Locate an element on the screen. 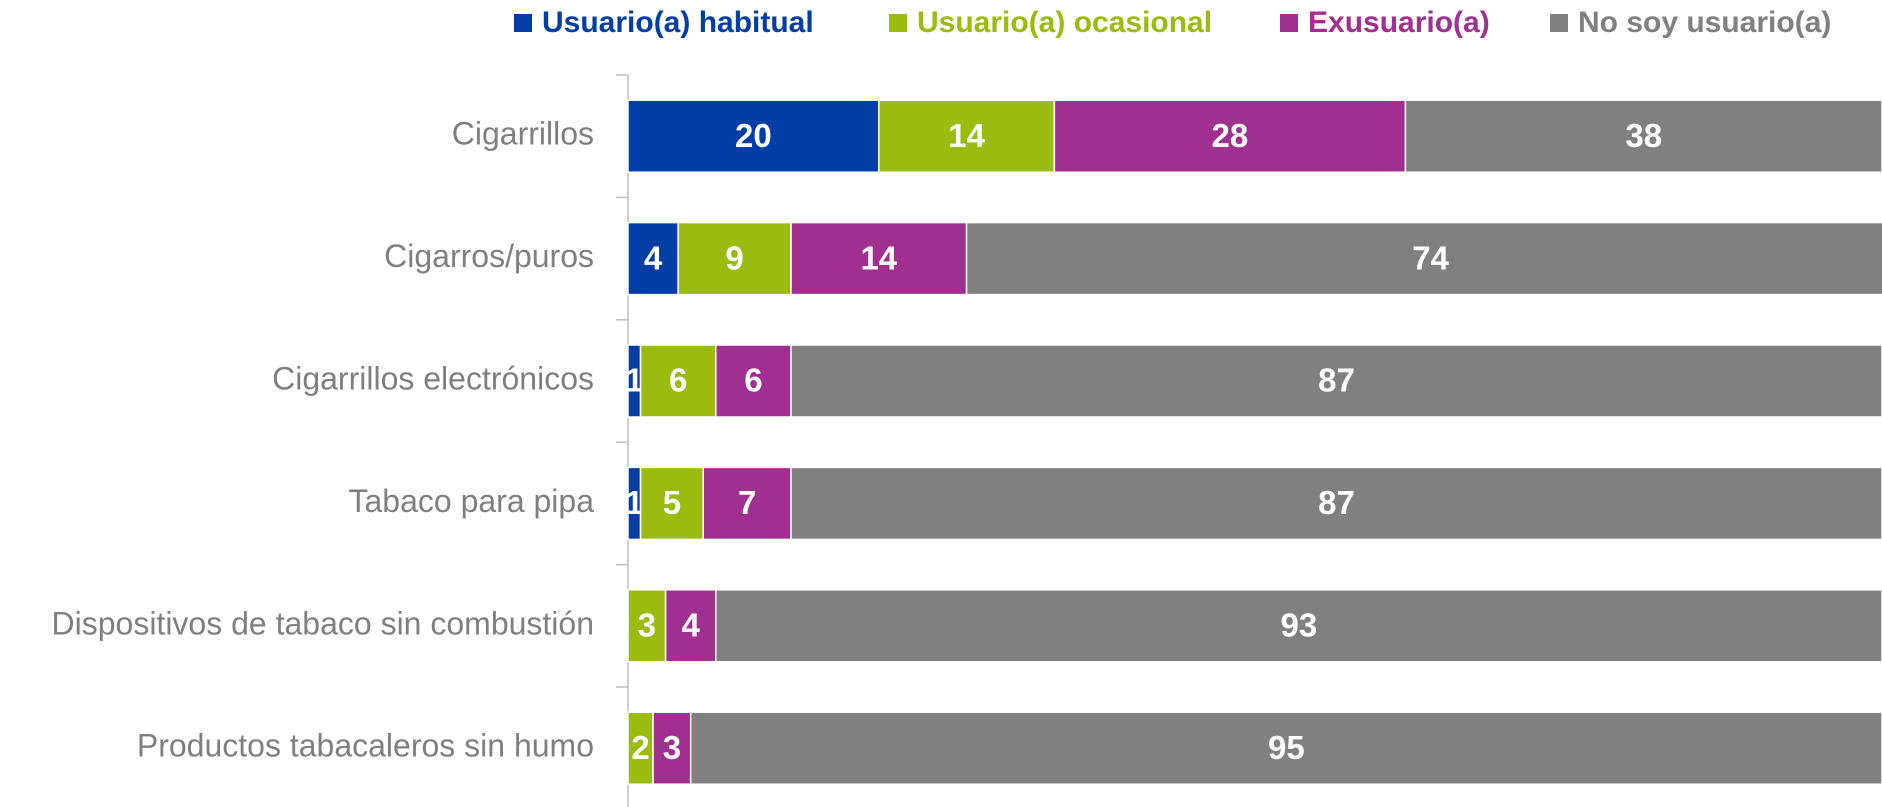 This screenshot has width=1882, height=807. category-label: Productos tabacaleros sin humo is located at coordinates (365, 746).